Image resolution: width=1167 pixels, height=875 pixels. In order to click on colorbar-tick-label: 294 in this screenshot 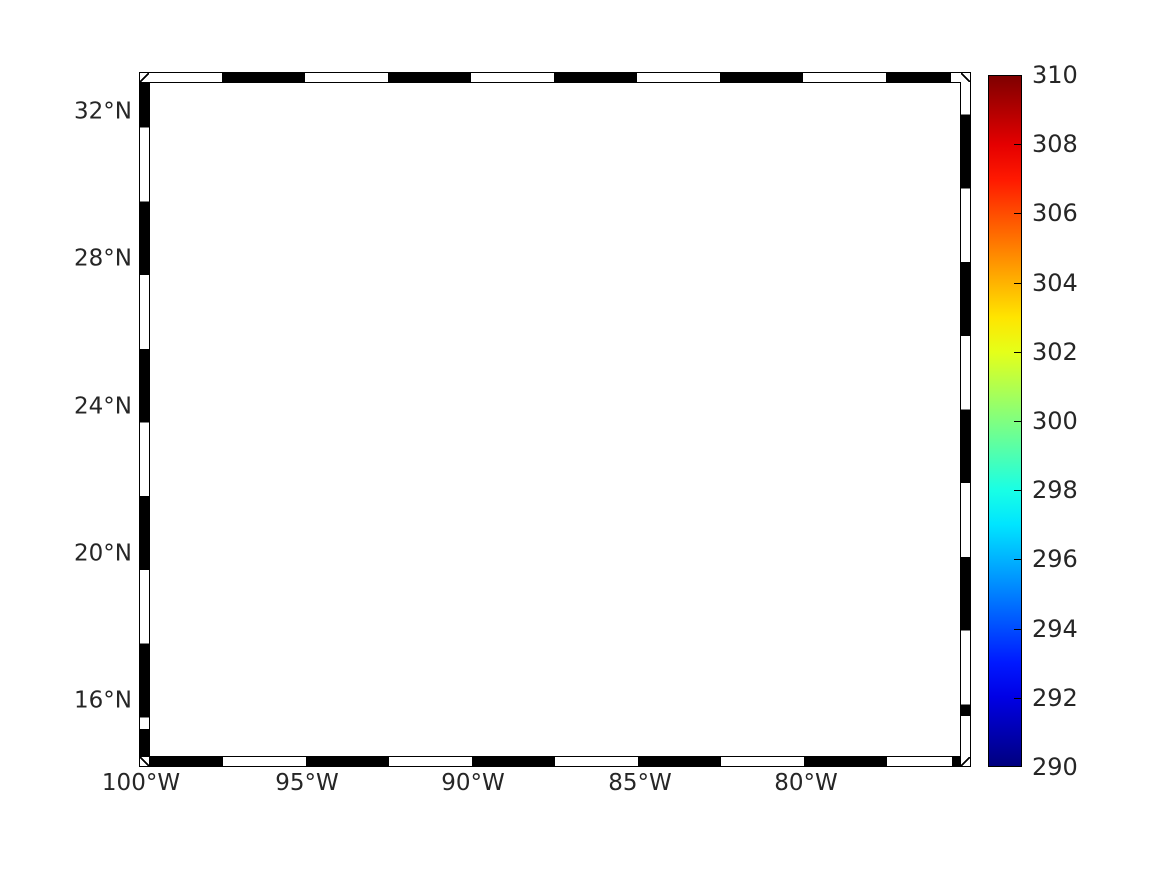, I will do `click(1055, 629)`.